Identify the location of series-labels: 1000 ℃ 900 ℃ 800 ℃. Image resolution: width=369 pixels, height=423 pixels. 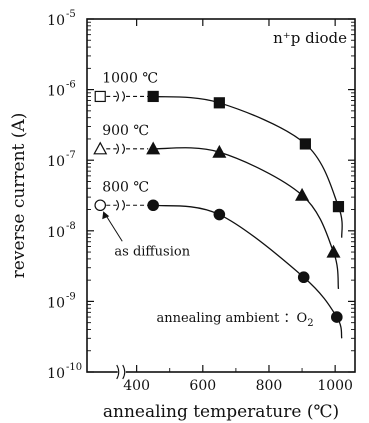
(130, 132).